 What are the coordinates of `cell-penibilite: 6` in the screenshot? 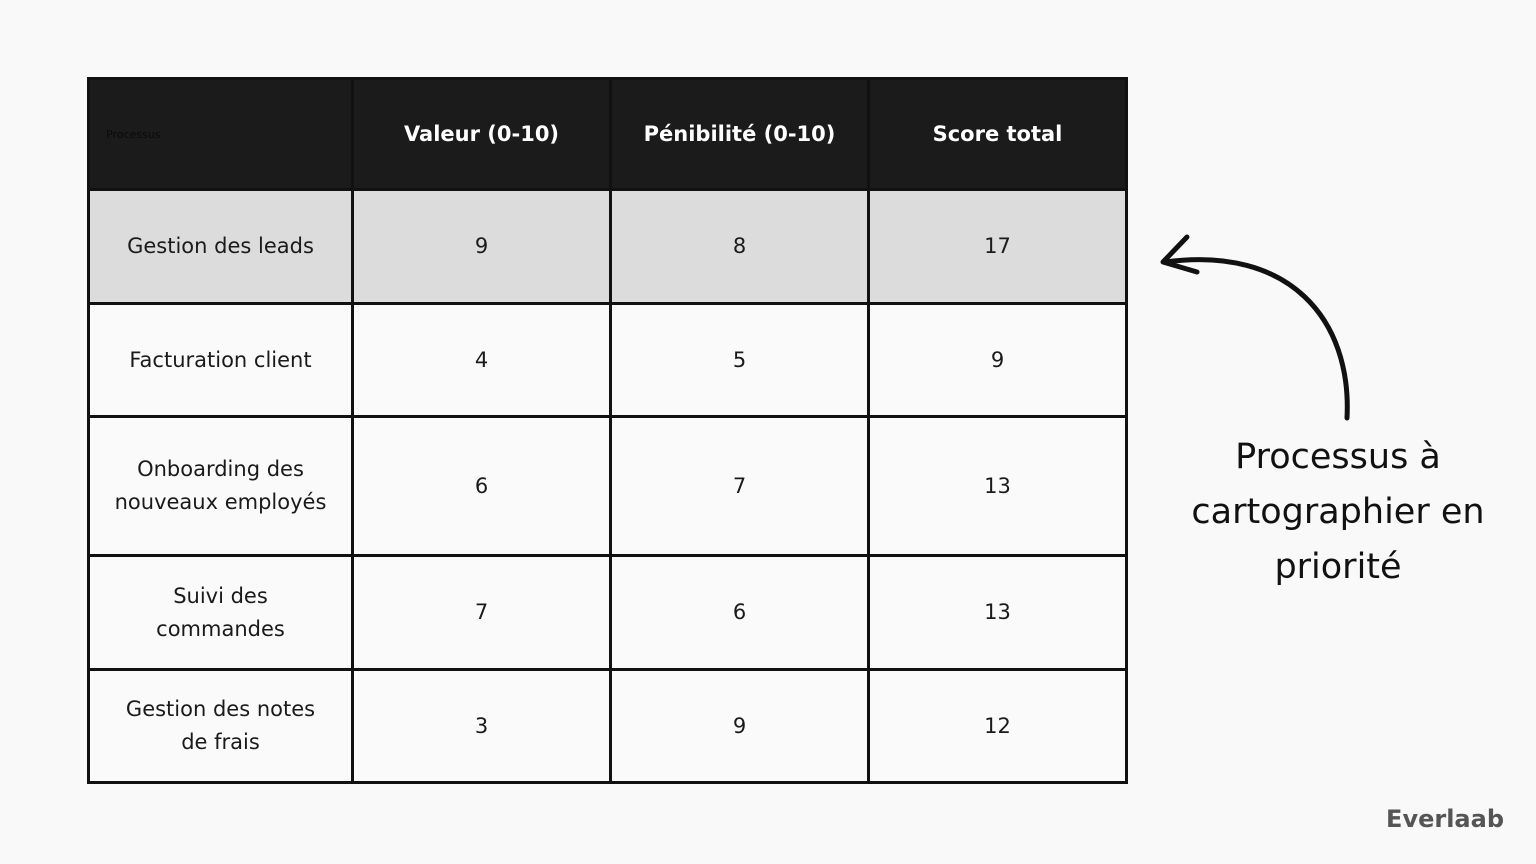 It's located at (739, 612).